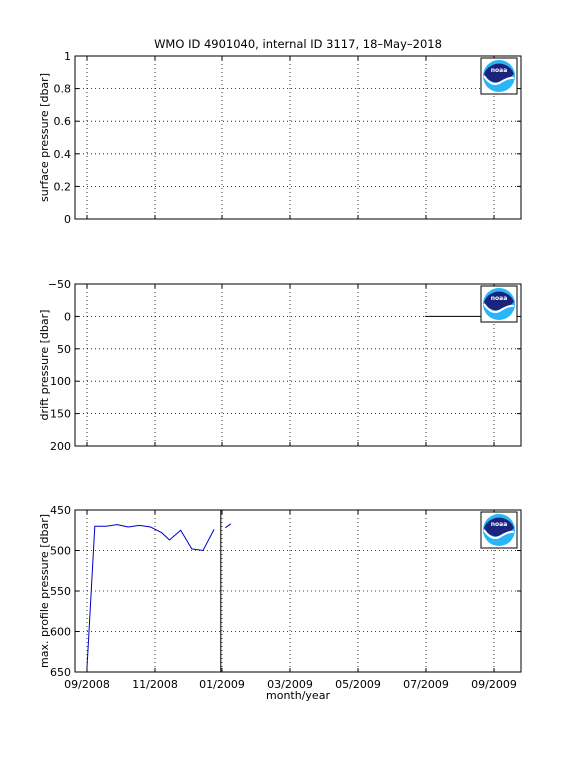 This screenshot has width=576, height=761. What do you see at coordinates (358, 684) in the screenshot?
I see `x-tick-label: 05/2009` at bounding box center [358, 684].